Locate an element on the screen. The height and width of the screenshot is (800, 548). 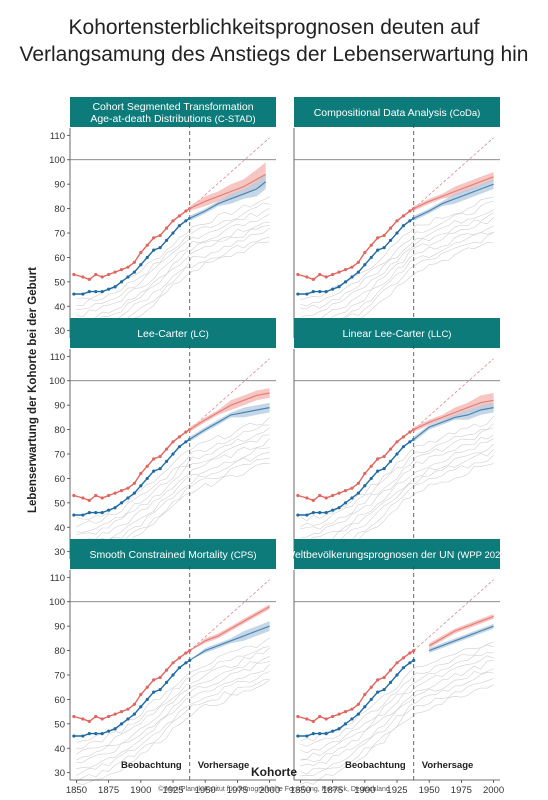
x-tick-label: 1975 is located at coordinates (237, 790).